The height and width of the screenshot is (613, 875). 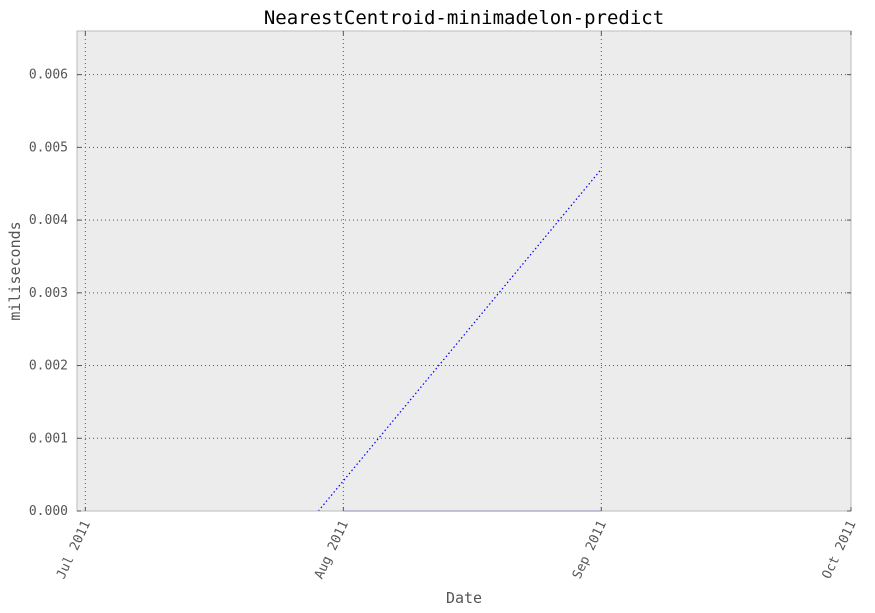 I want to click on y-tick-label: 0.002, so click(x=48, y=366).